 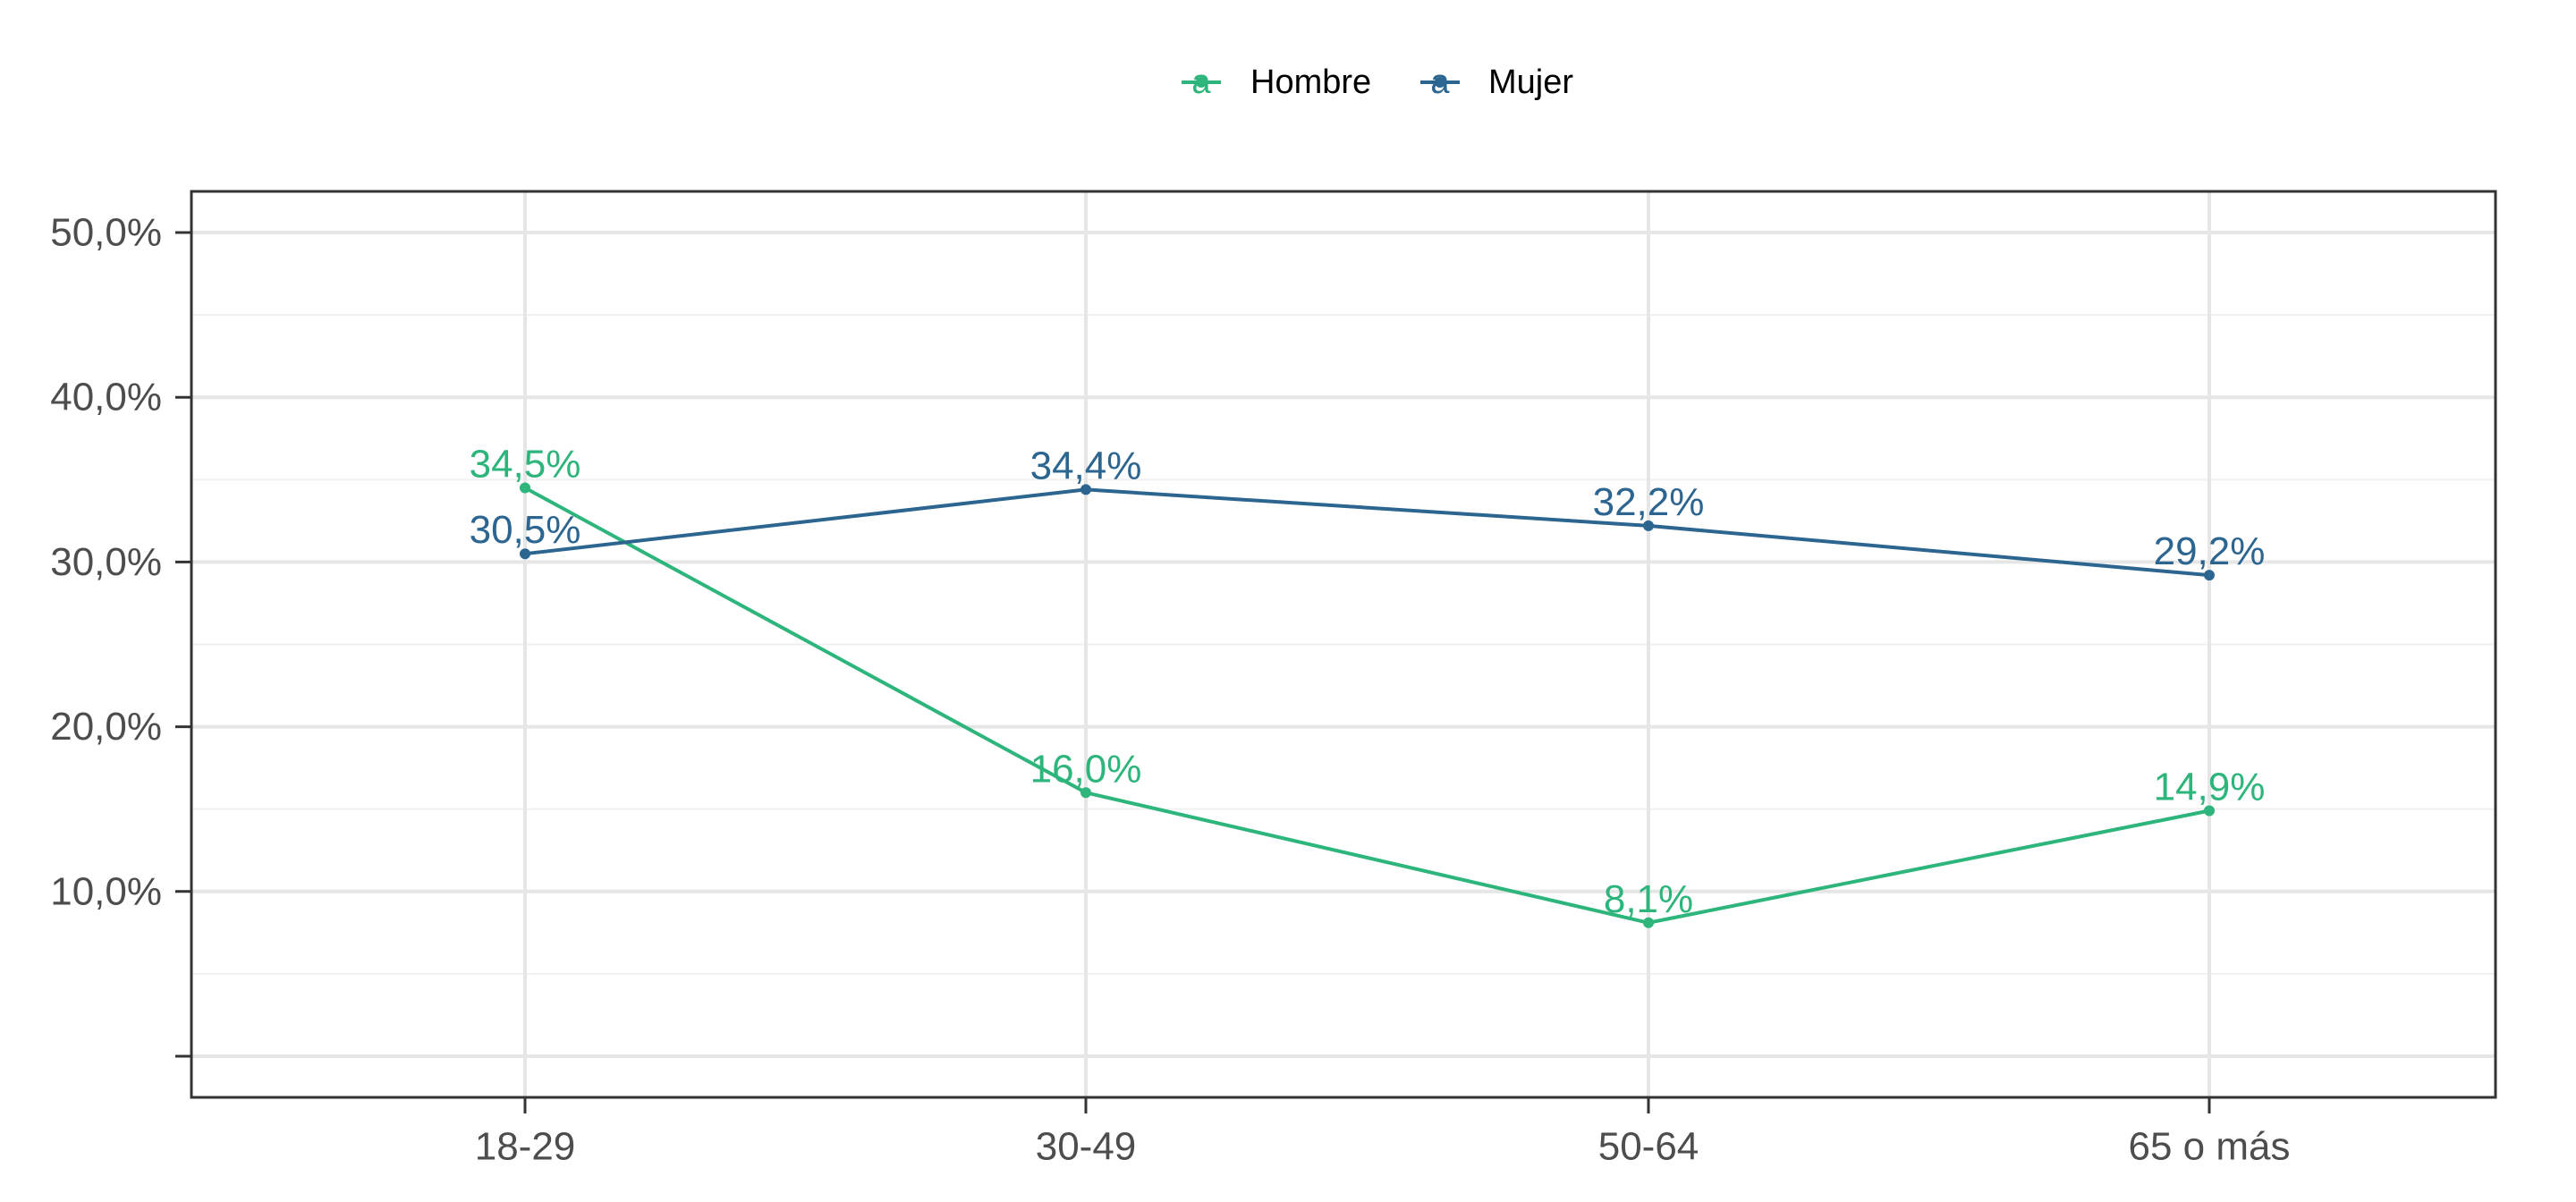 What do you see at coordinates (106, 397) in the screenshot?
I see `y-tick-label: 40,0%` at bounding box center [106, 397].